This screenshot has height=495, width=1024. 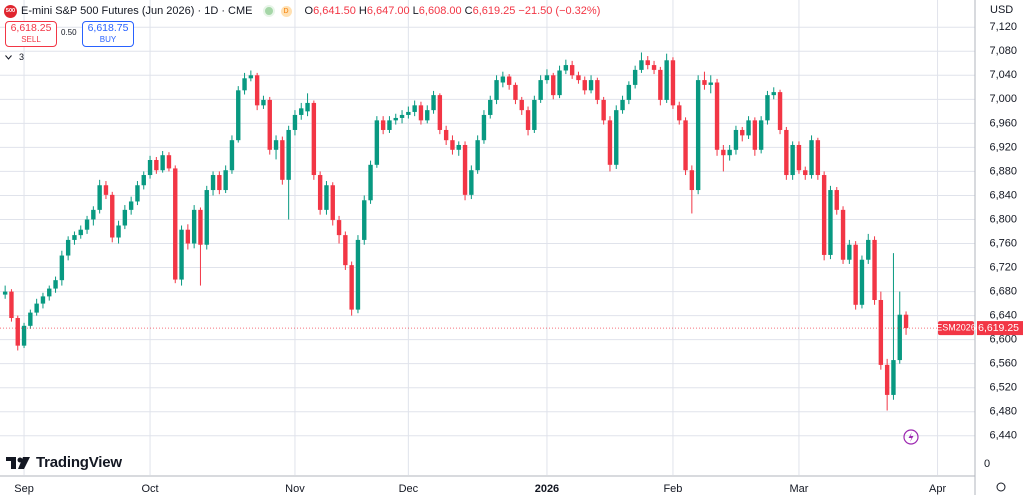 I want to click on brand-name: TradingView, so click(x=79, y=462).